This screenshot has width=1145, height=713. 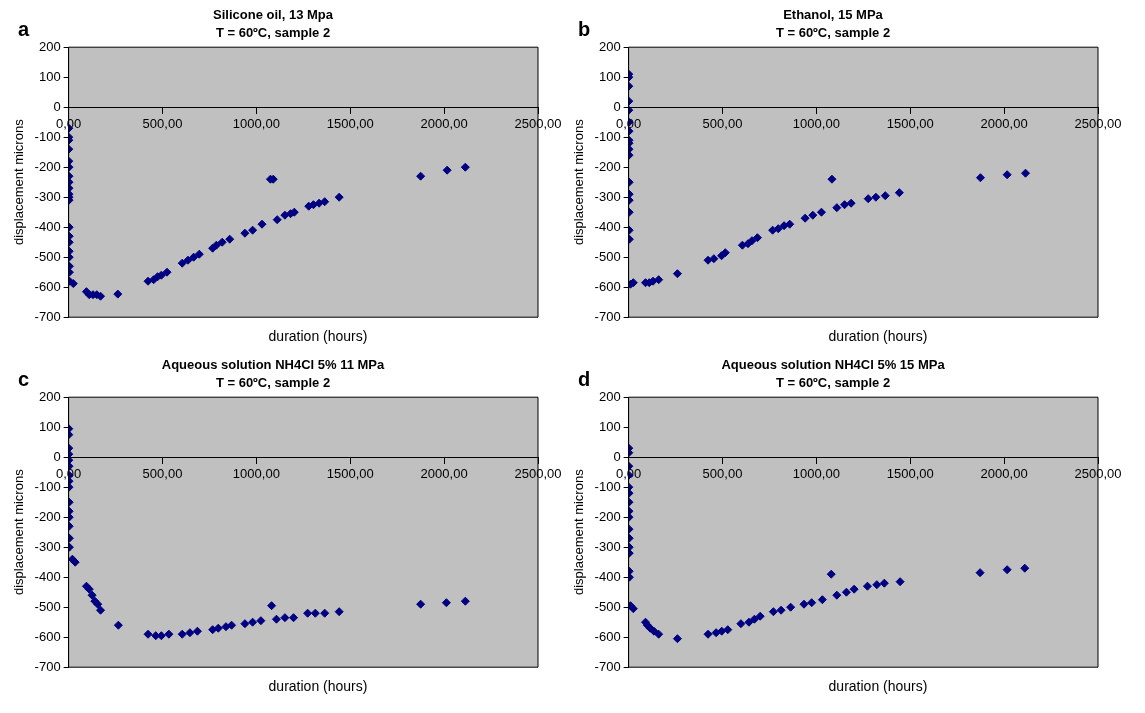 What do you see at coordinates (24, 379) in the screenshot?
I see `text: c` at bounding box center [24, 379].